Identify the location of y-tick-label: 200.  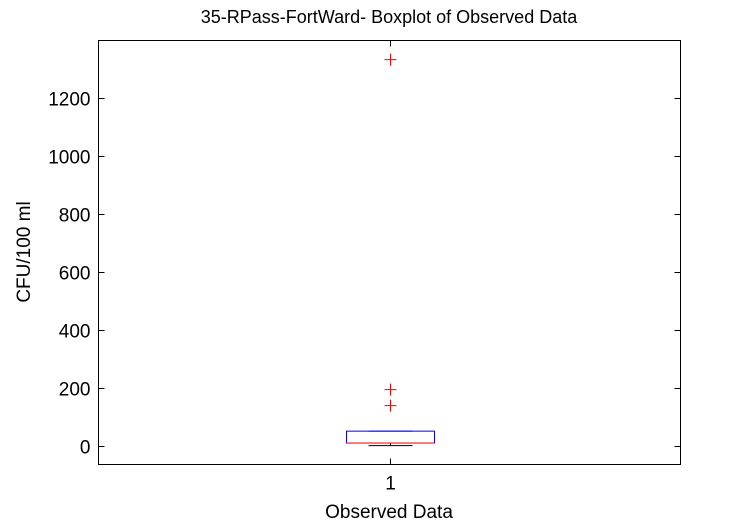
(75, 390).